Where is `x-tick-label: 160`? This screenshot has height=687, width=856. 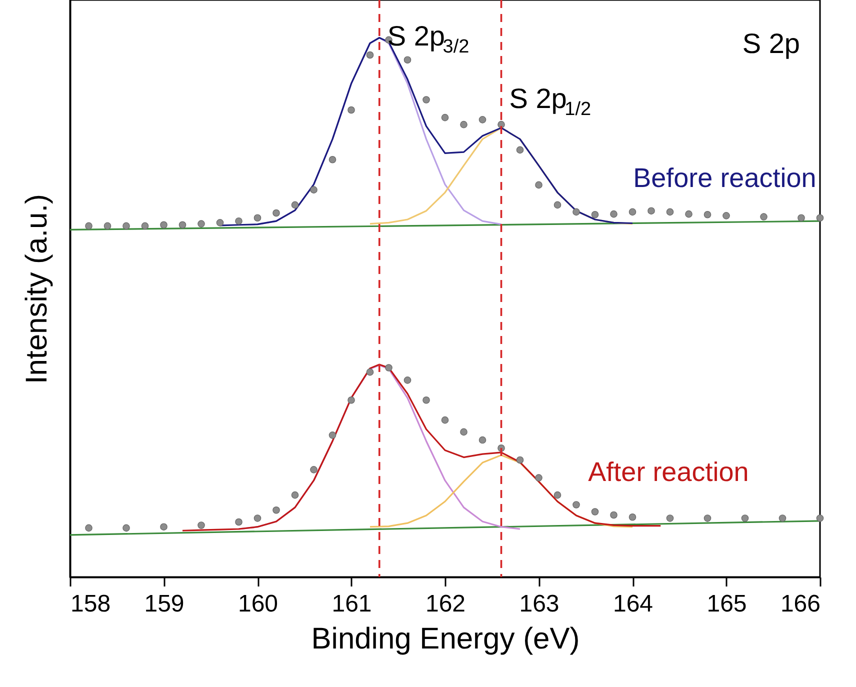 x-tick-label: 160 is located at coordinates (258, 604).